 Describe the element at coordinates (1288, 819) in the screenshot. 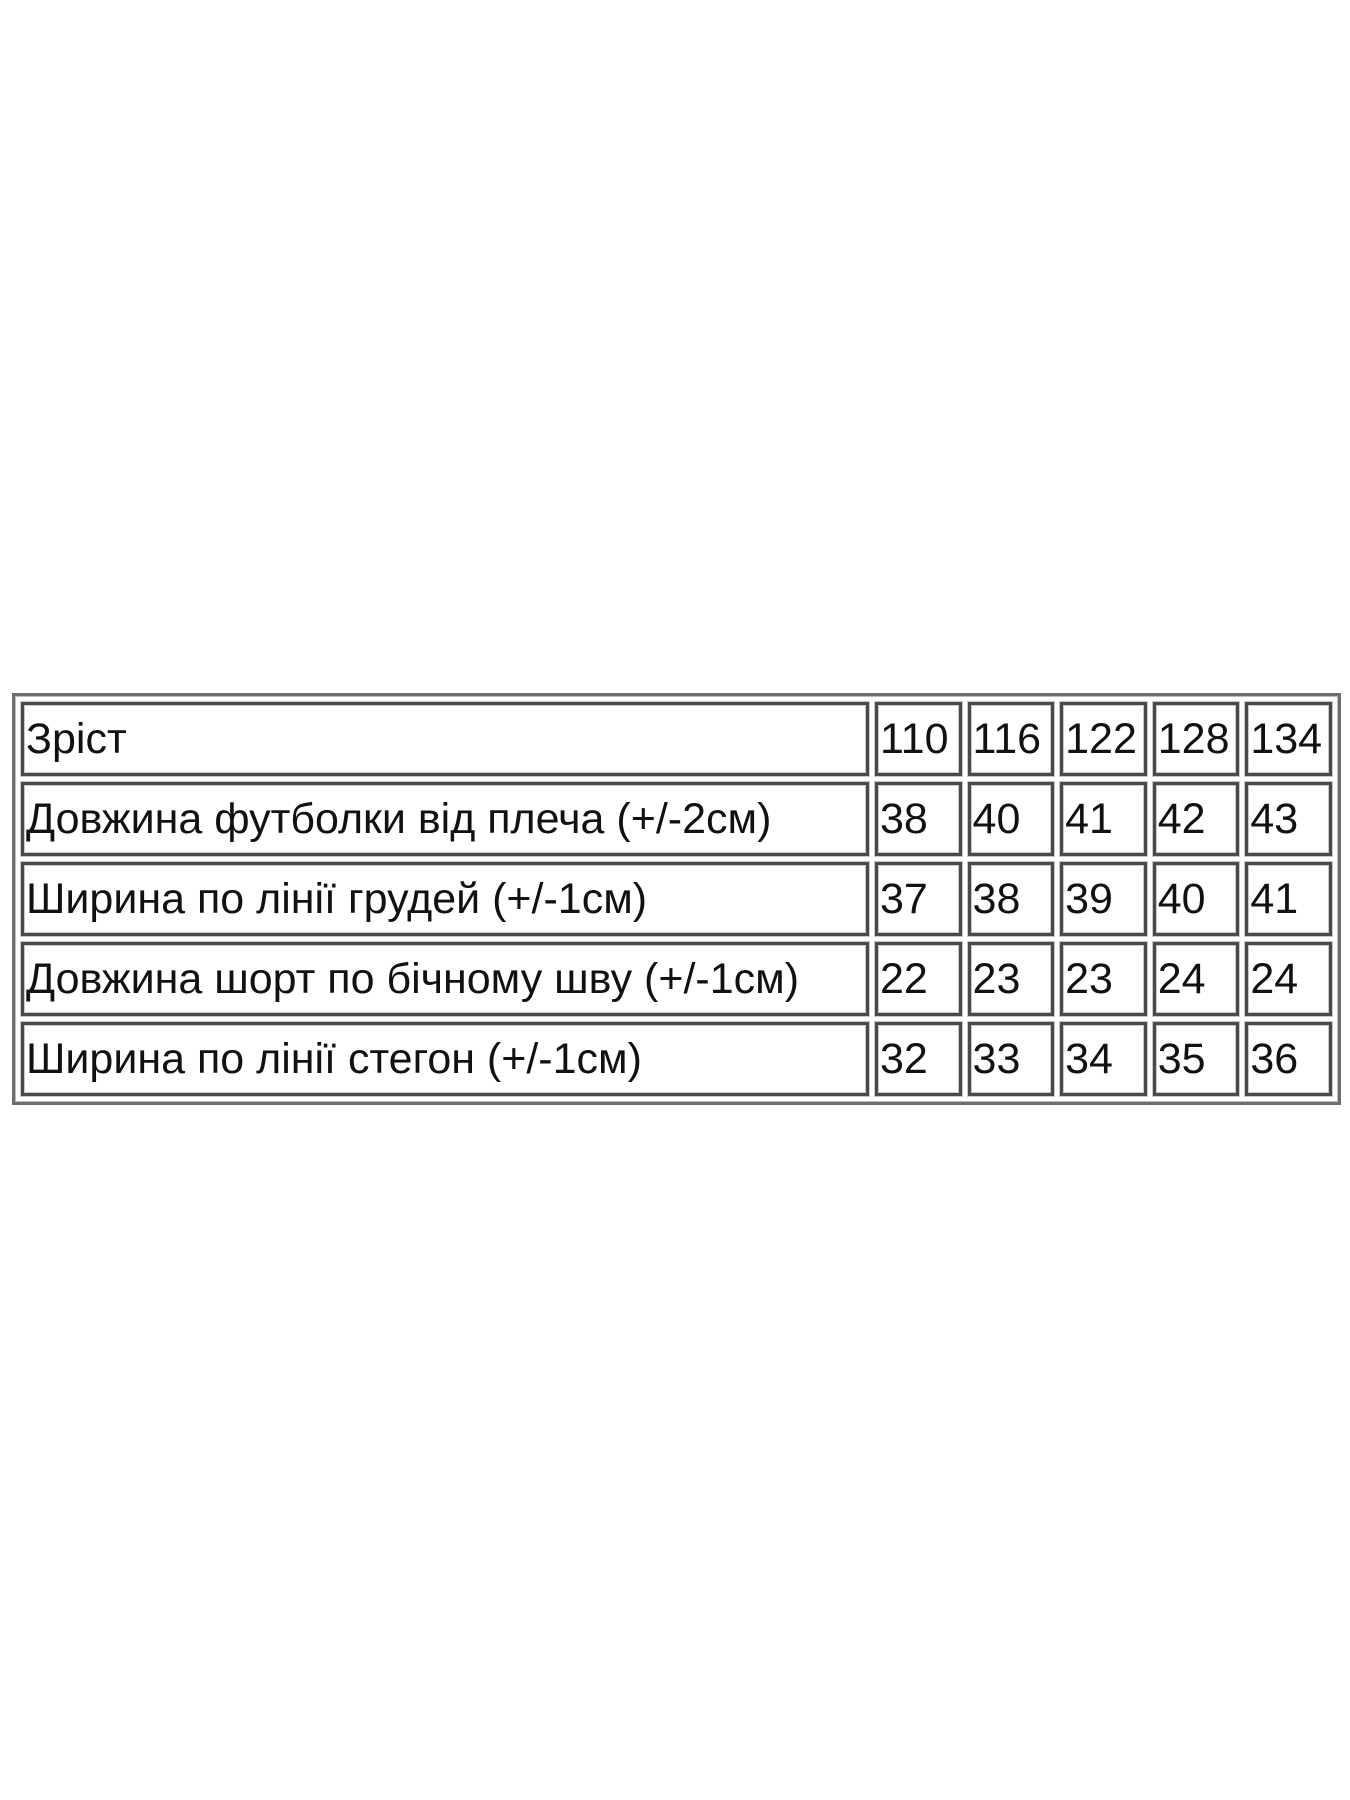

I see `value-cell: 43` at that location.